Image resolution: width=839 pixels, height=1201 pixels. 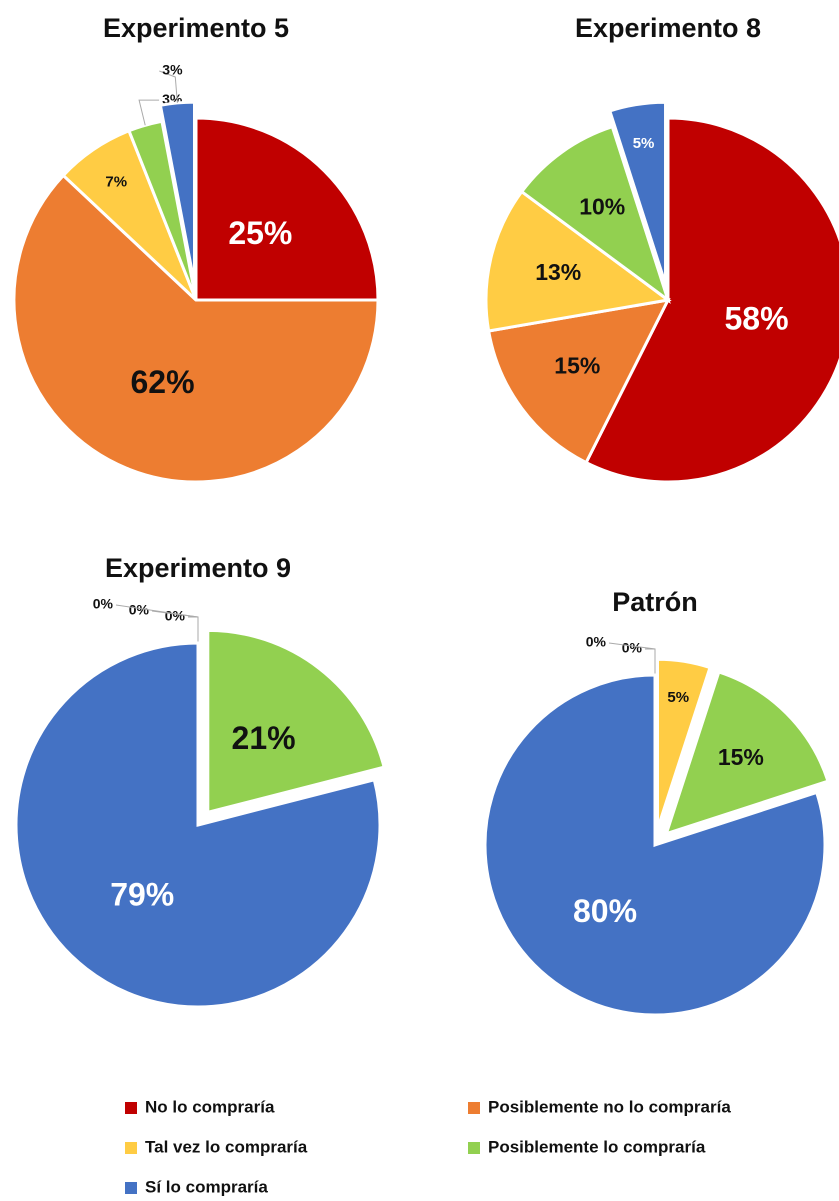 I want to click on legend-label: Posiblemente no lo compraría, so click(x=609, y=1106).